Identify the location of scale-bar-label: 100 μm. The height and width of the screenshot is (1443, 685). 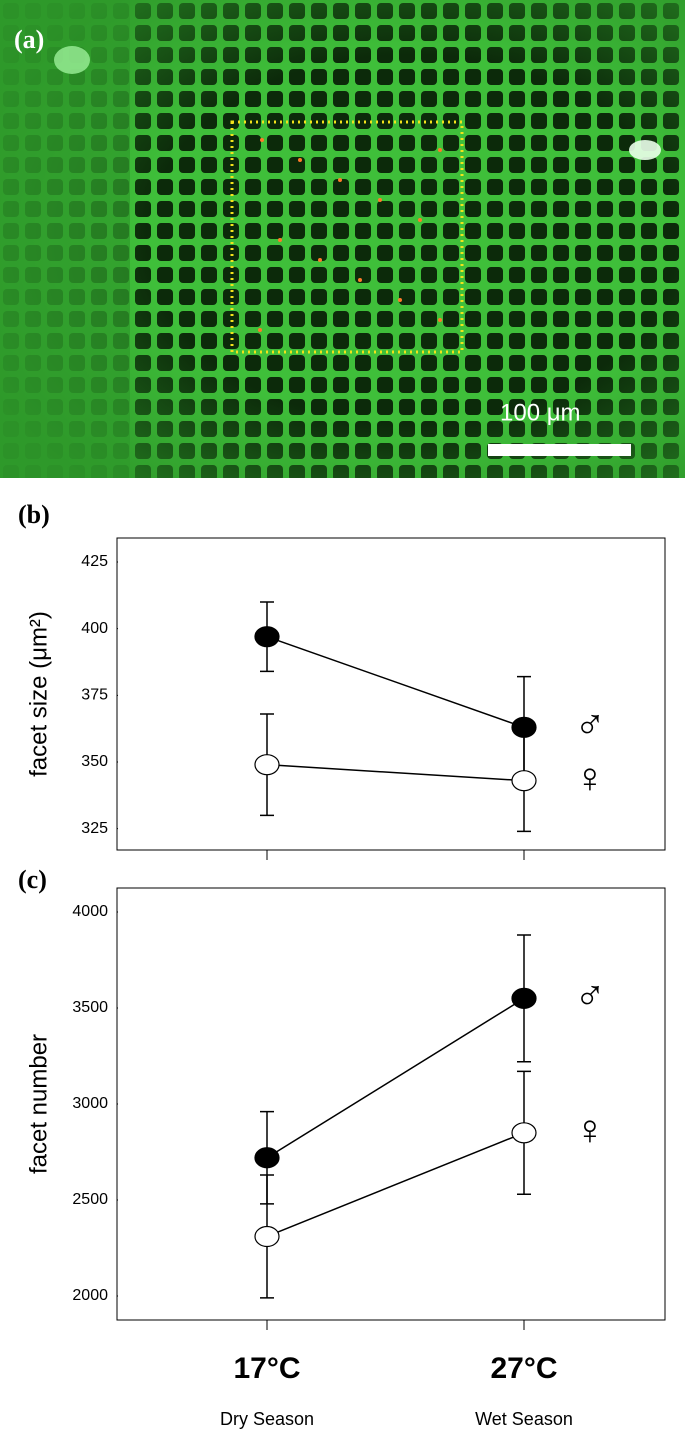
(540, 412).